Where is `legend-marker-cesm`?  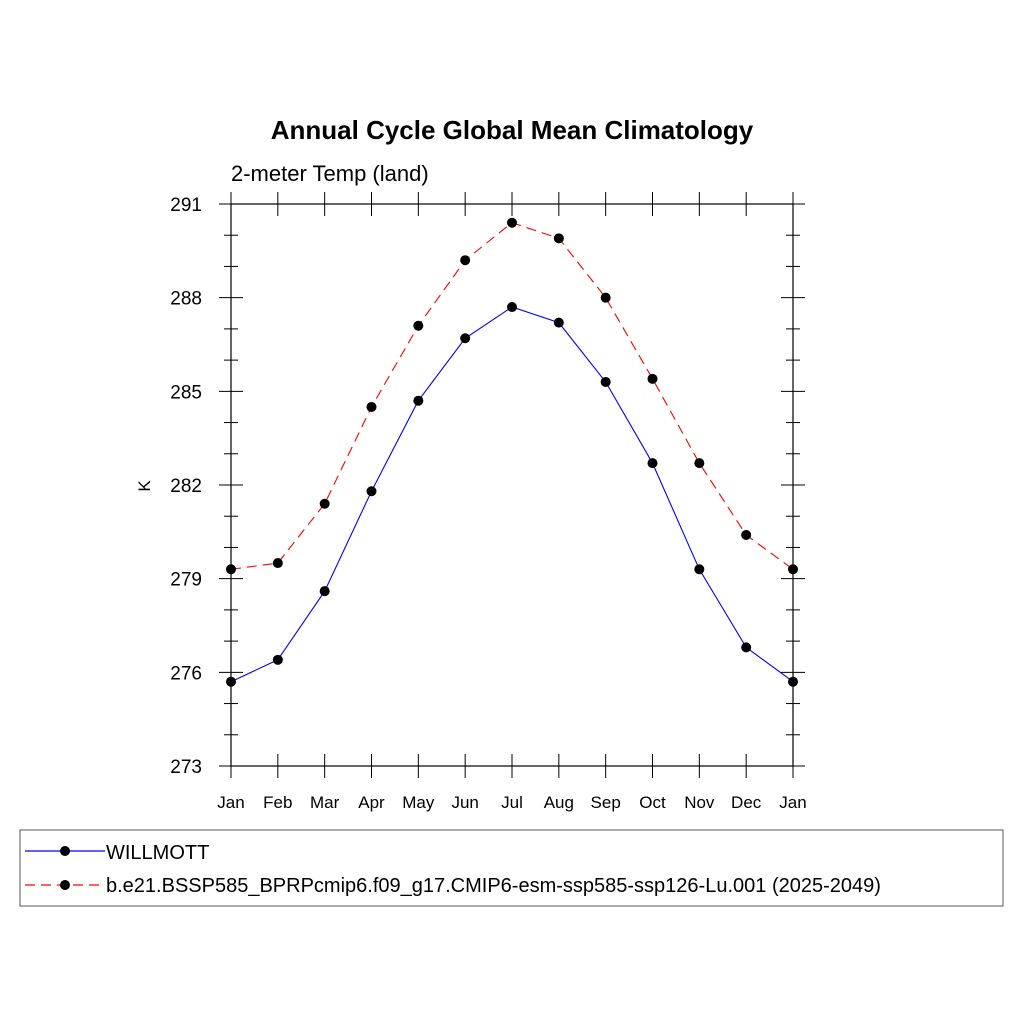 legend-marker-cesm is located at coordinates (65, 885).